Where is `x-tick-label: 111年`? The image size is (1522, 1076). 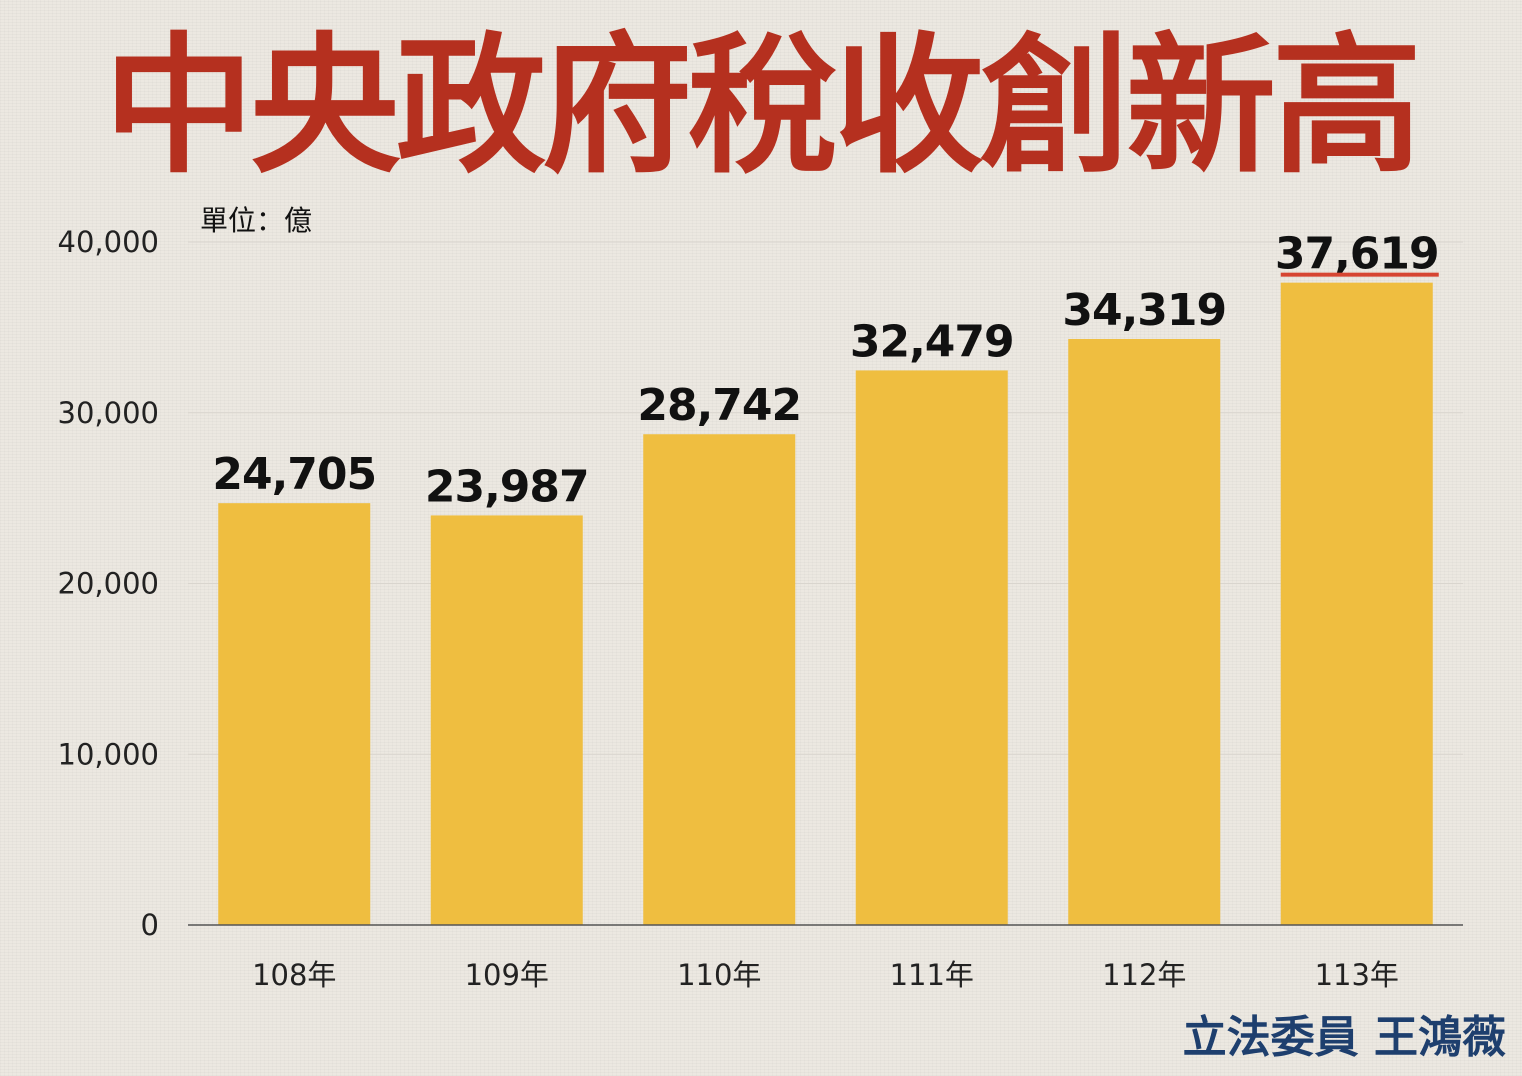
x-tick-label: 111年 is located at coordinates (932, 975).